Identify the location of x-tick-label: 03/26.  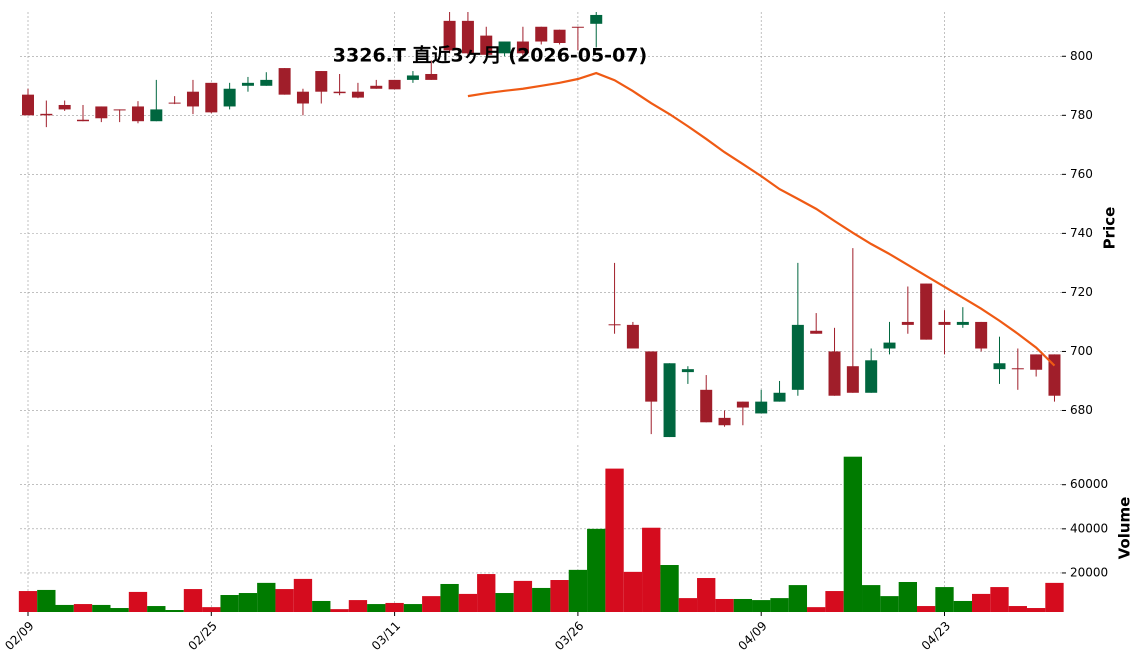
(569, 636).